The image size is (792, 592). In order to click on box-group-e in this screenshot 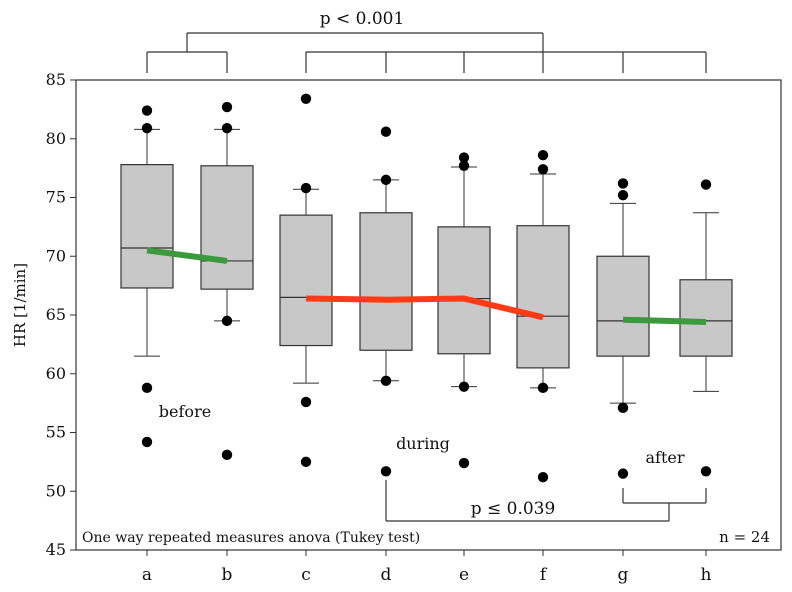, I will do `click(464, 310)`.